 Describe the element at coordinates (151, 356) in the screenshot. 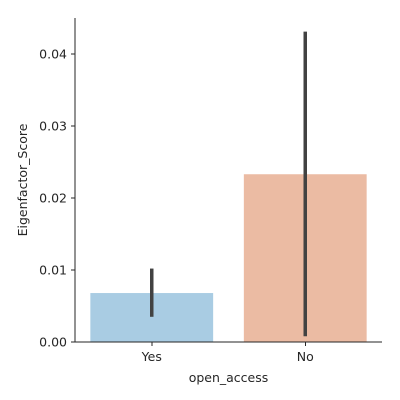

I see `x-tick-label: Yes` at that location.